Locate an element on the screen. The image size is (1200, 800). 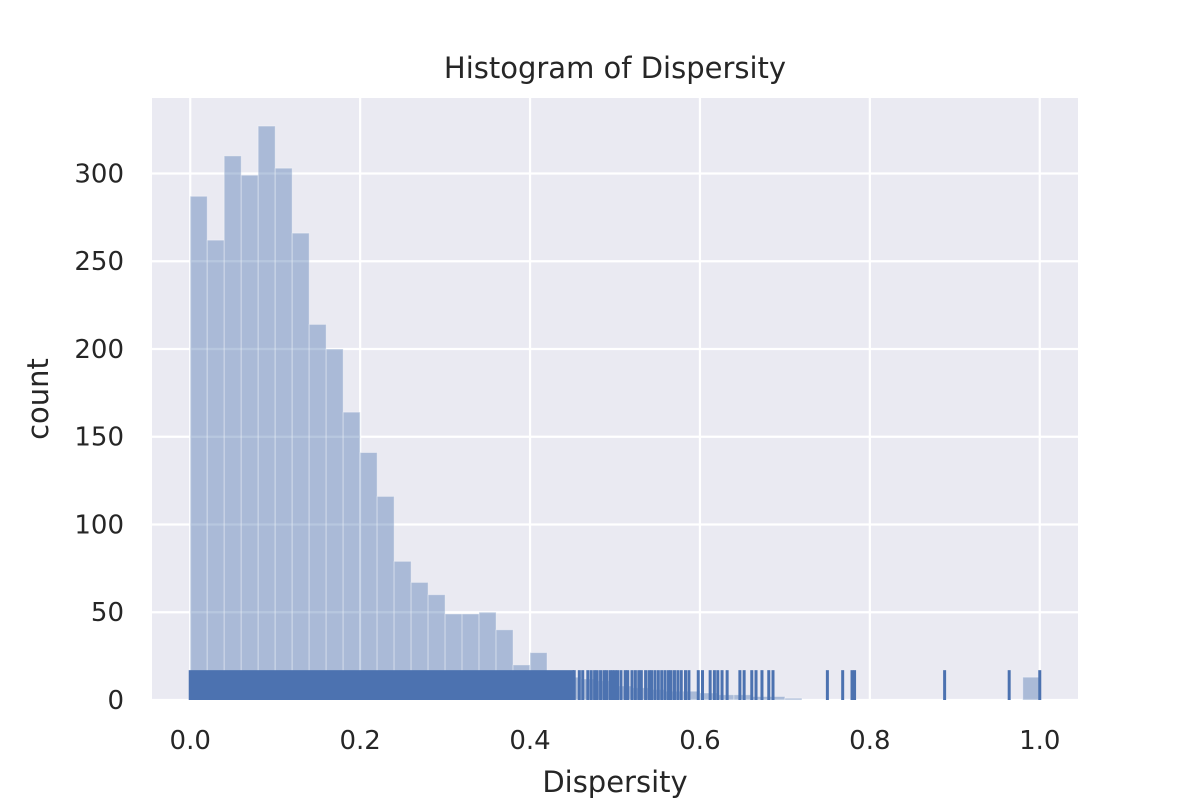
y-tick-label: 100 is located at coordinates (99, 525).